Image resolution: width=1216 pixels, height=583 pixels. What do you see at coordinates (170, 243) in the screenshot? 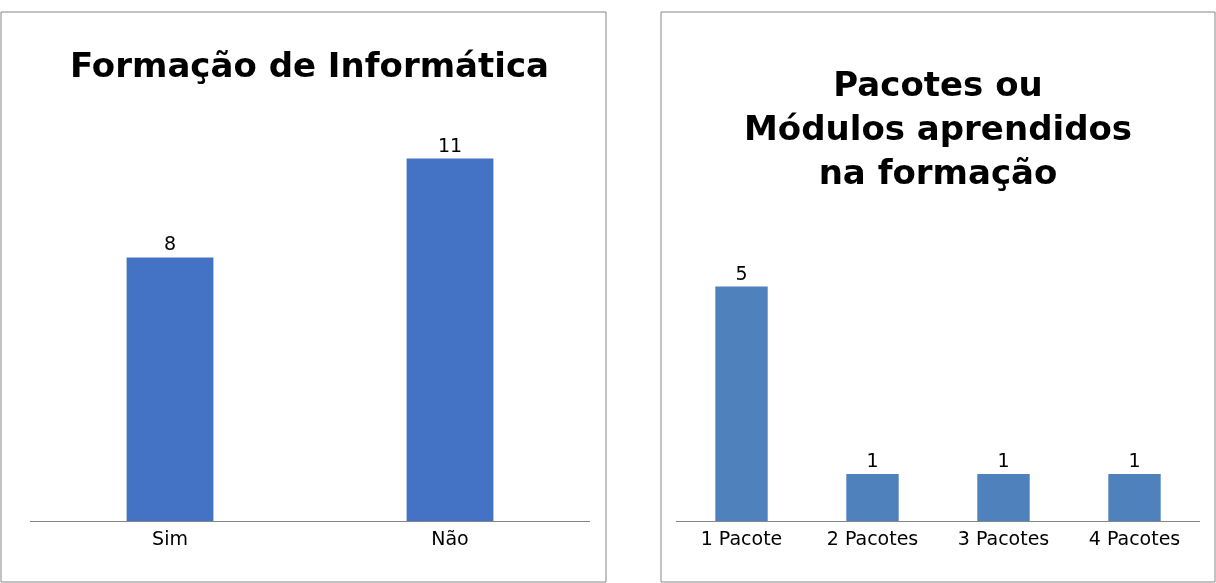
I see `data-label: 8` at bounding box center [170, 243].